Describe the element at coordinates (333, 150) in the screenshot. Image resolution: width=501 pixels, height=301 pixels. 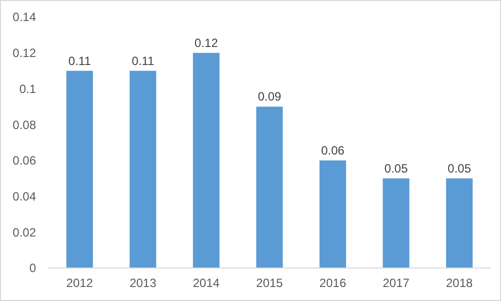
I see `data-label: 0.06` at that location.